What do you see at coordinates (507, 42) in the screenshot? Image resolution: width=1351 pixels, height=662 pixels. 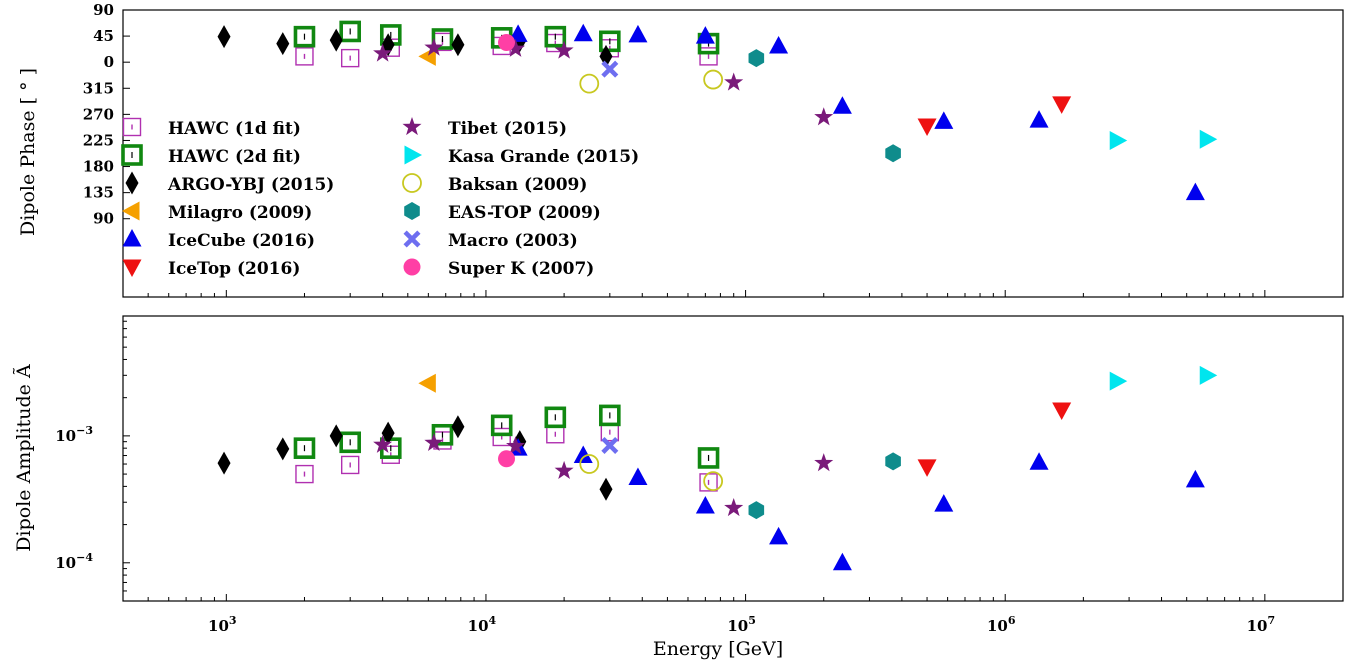 I see `phase-point-super-k-2007` at bounding box center [507, 42].